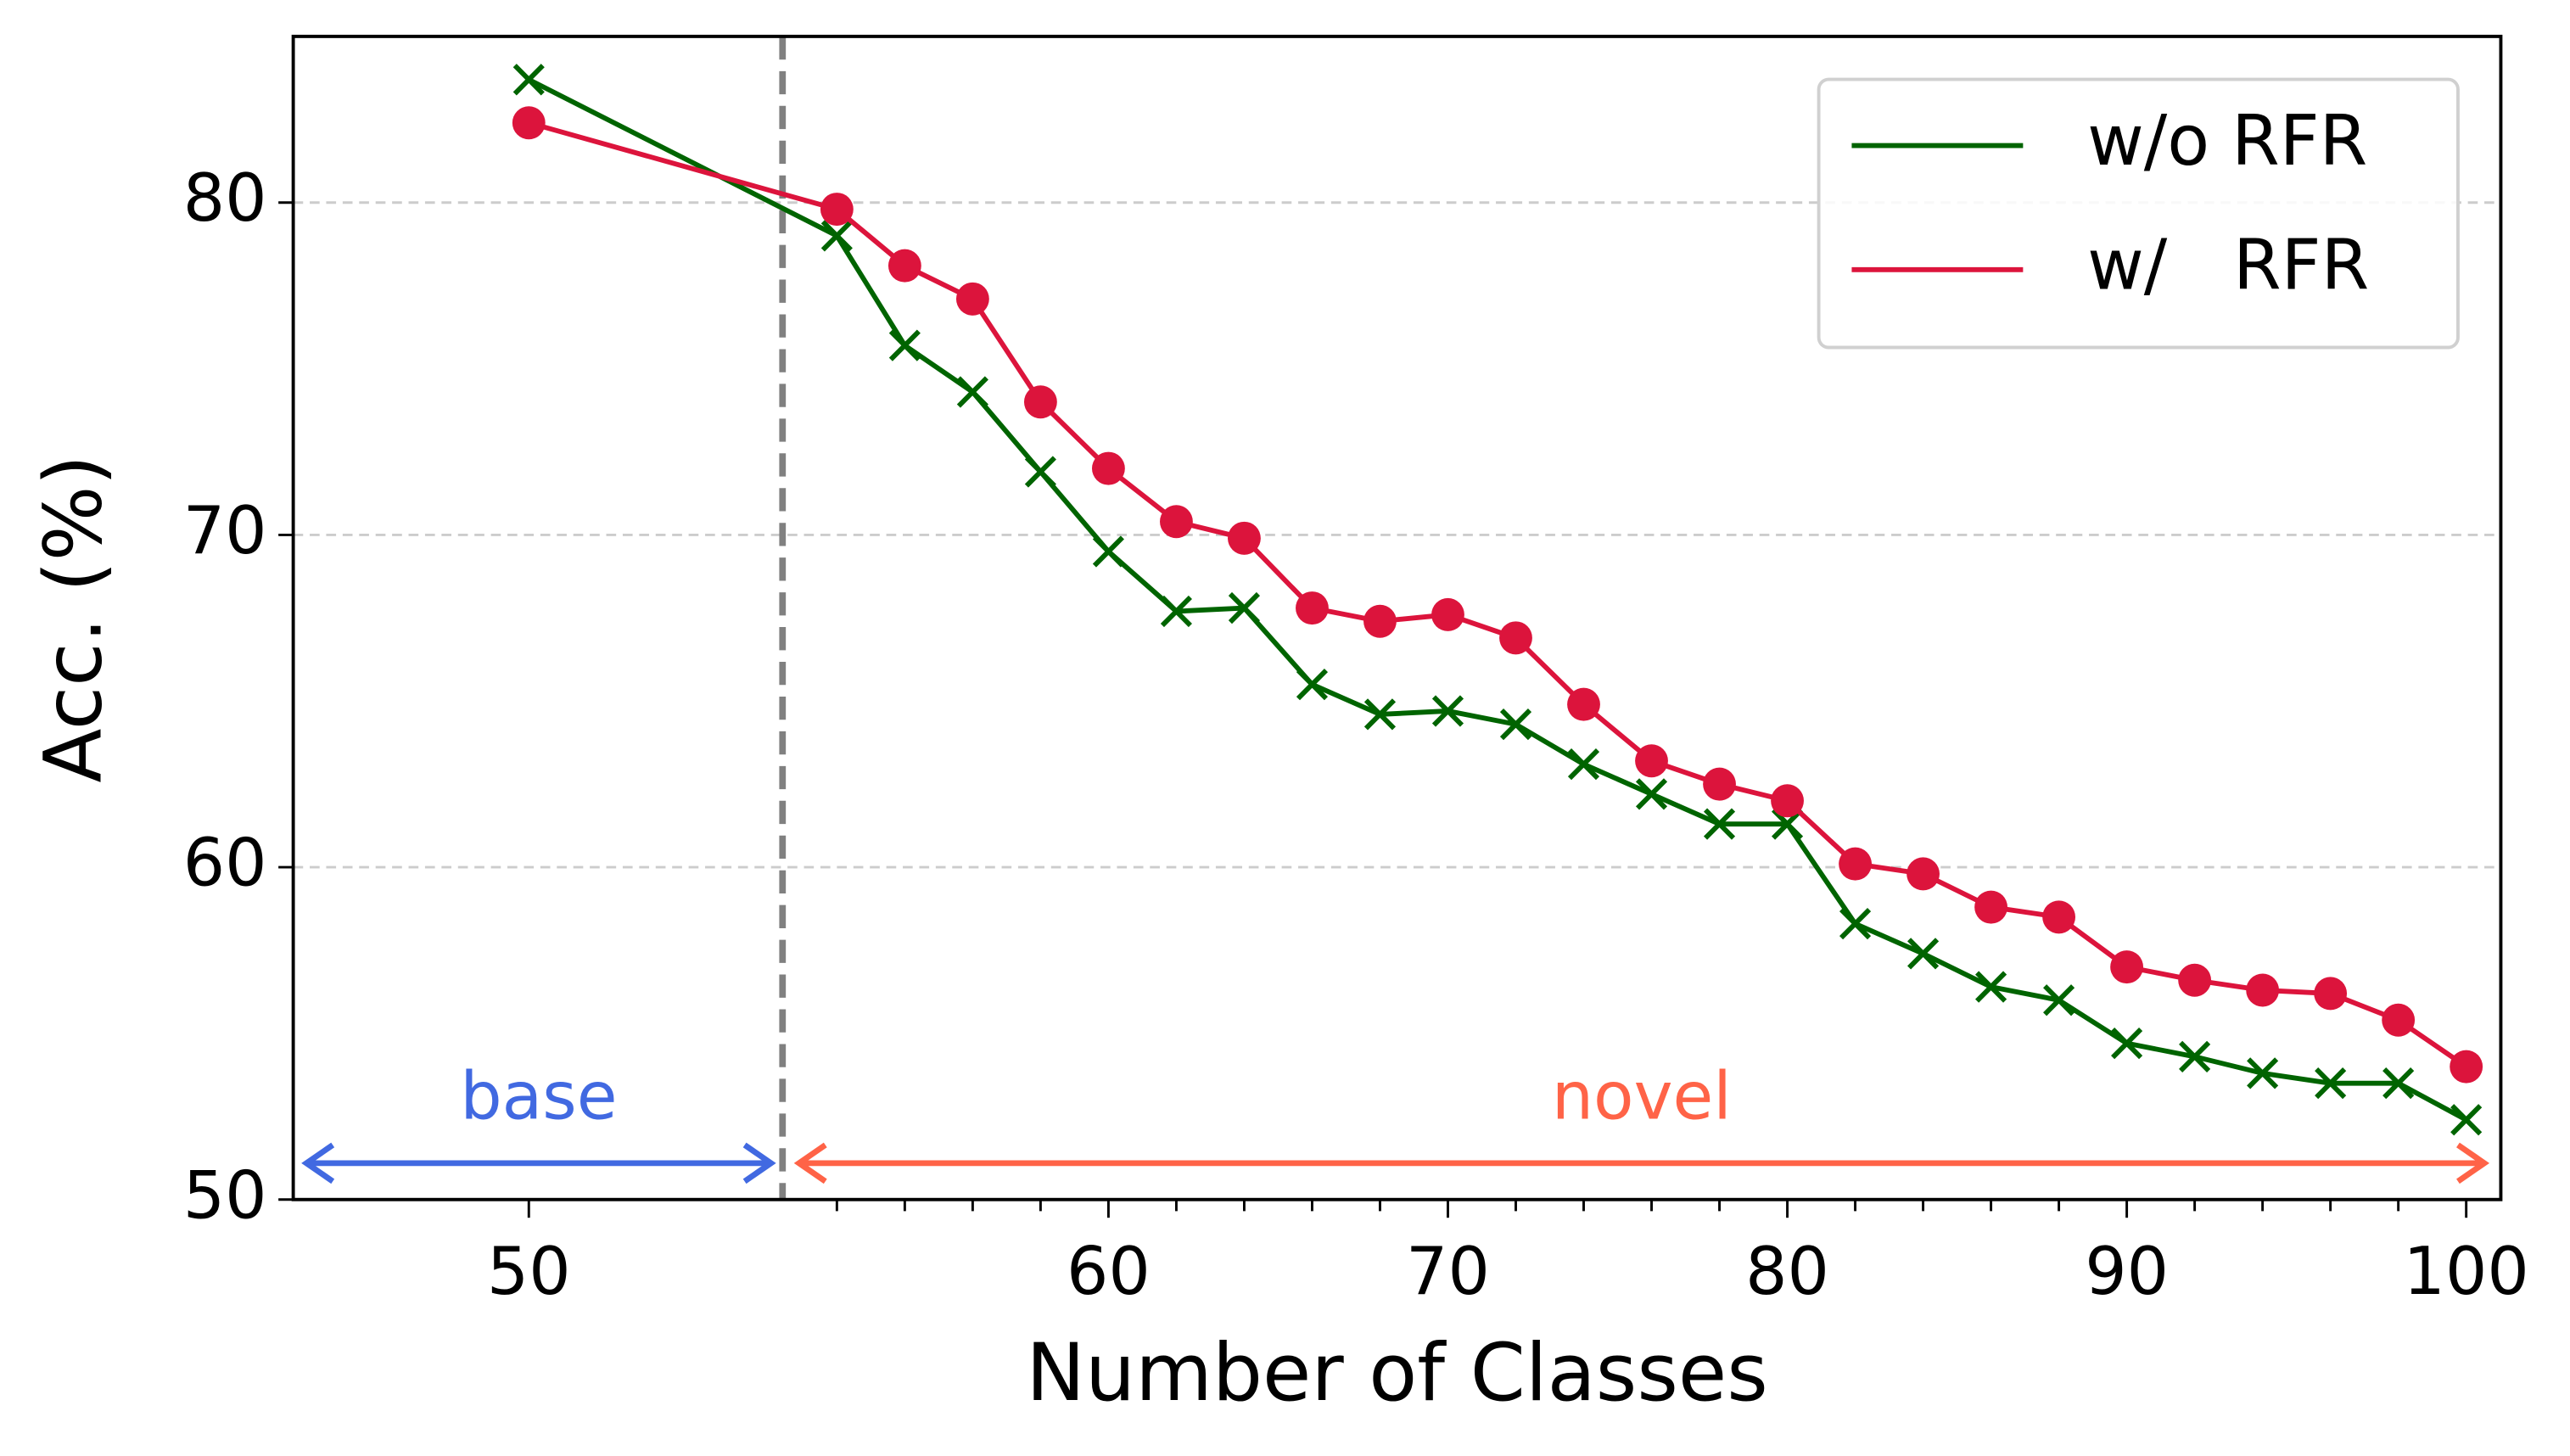 This screenshot has width=2570, height=1456. I want to click on legend-label: w/ RFR, so click(2228, 265).